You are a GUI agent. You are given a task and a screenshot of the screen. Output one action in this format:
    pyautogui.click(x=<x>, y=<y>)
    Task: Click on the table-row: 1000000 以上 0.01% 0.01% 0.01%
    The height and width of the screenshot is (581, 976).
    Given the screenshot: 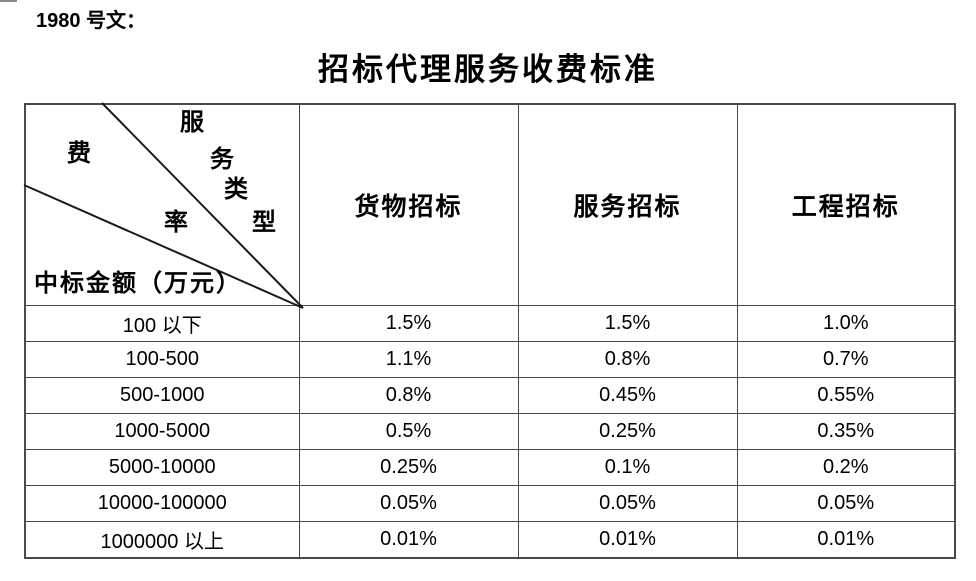 What is the action you would take?
    pyautogui.click(x=490, y=540)
    